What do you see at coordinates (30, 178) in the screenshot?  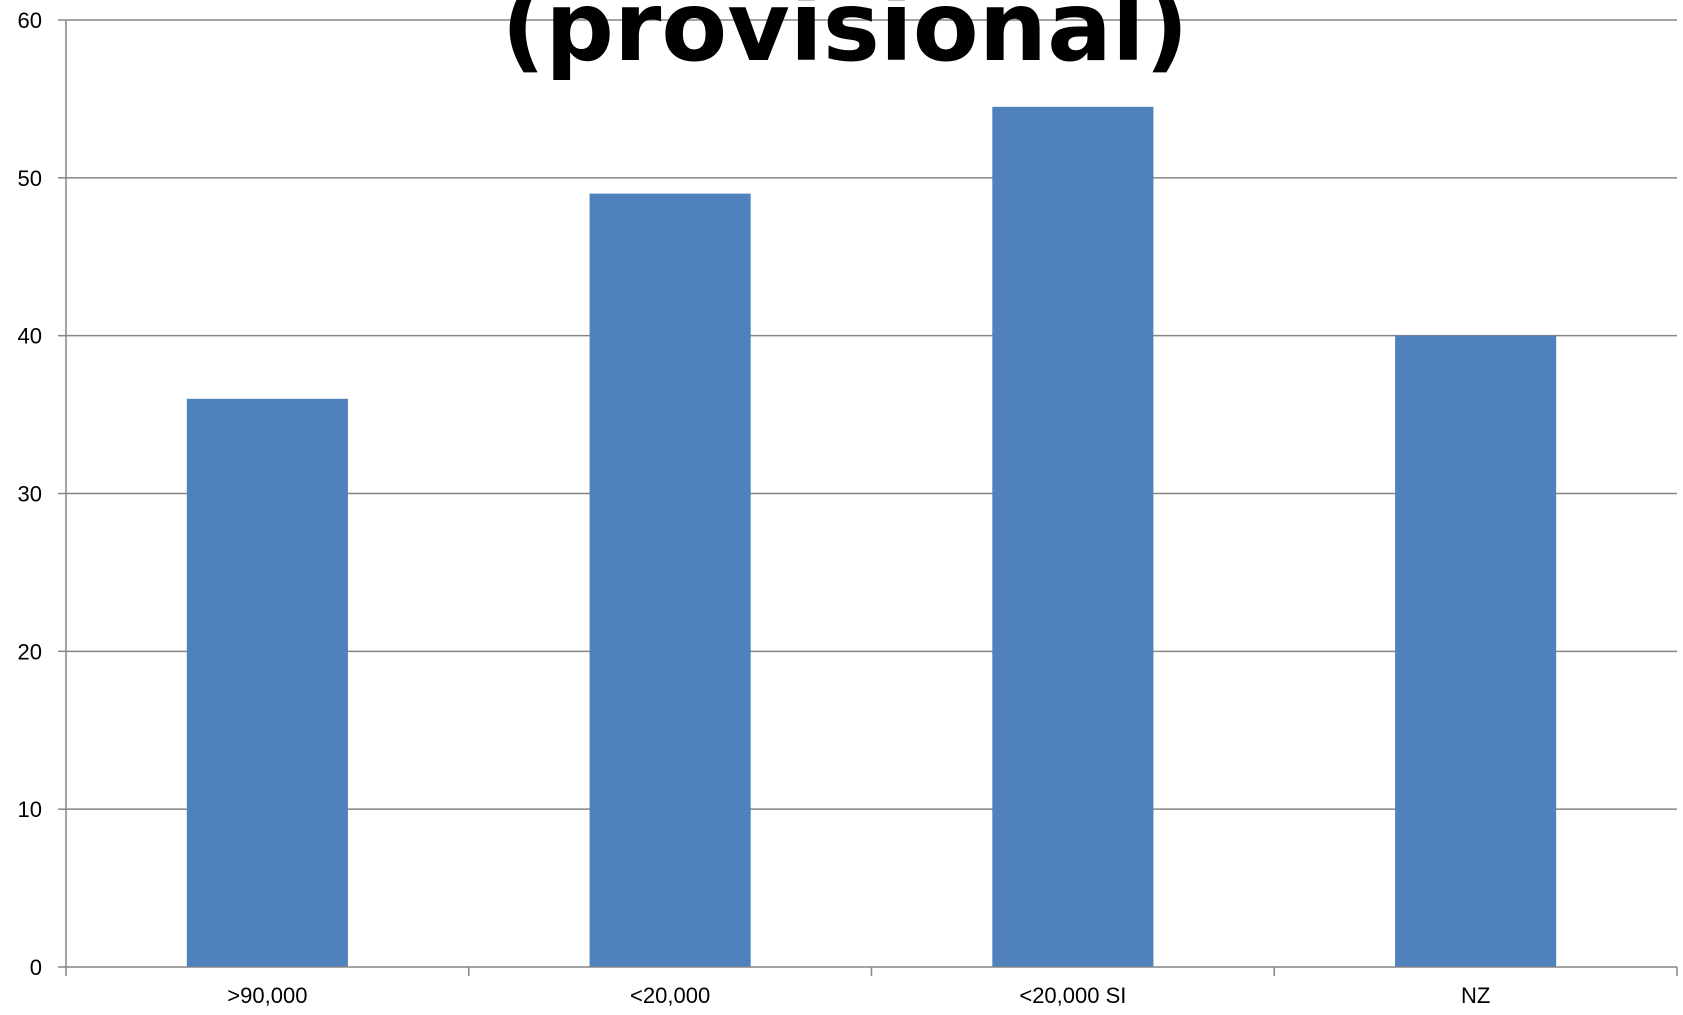 I see `y-tick-label: 50` at bounding box center [30, 178].